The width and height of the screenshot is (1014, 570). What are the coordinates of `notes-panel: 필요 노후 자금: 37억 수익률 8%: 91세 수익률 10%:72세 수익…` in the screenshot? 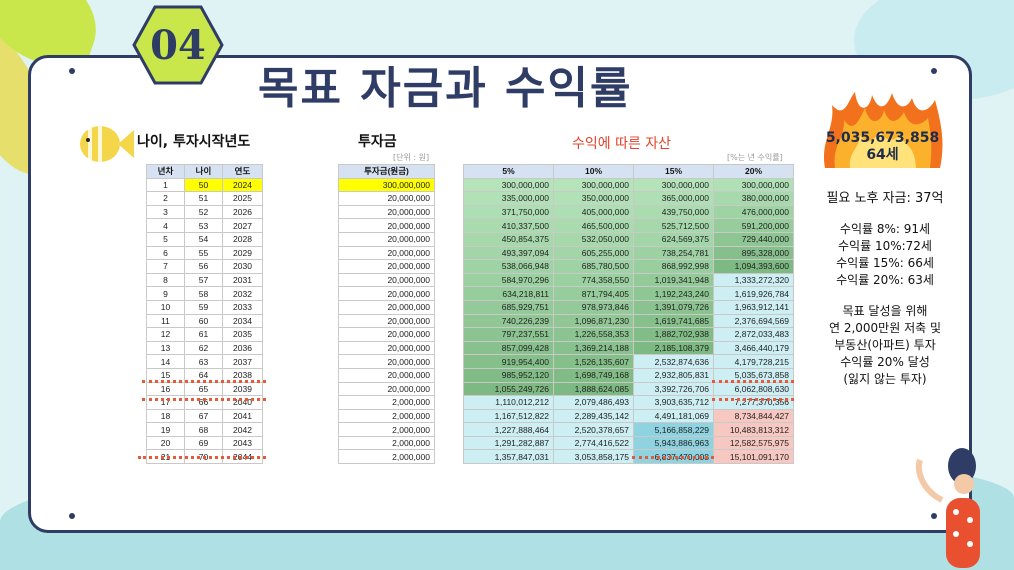 It's located at (885, 289).